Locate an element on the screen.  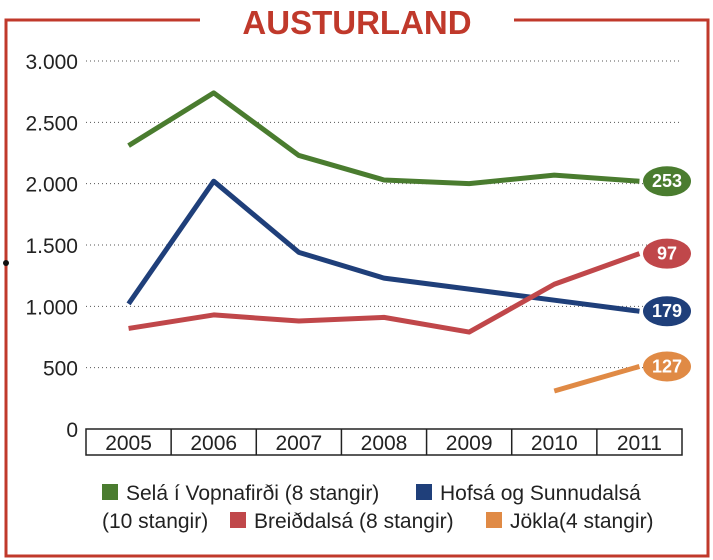
y-tick-label: 500 is located at coordinates (60, 369).